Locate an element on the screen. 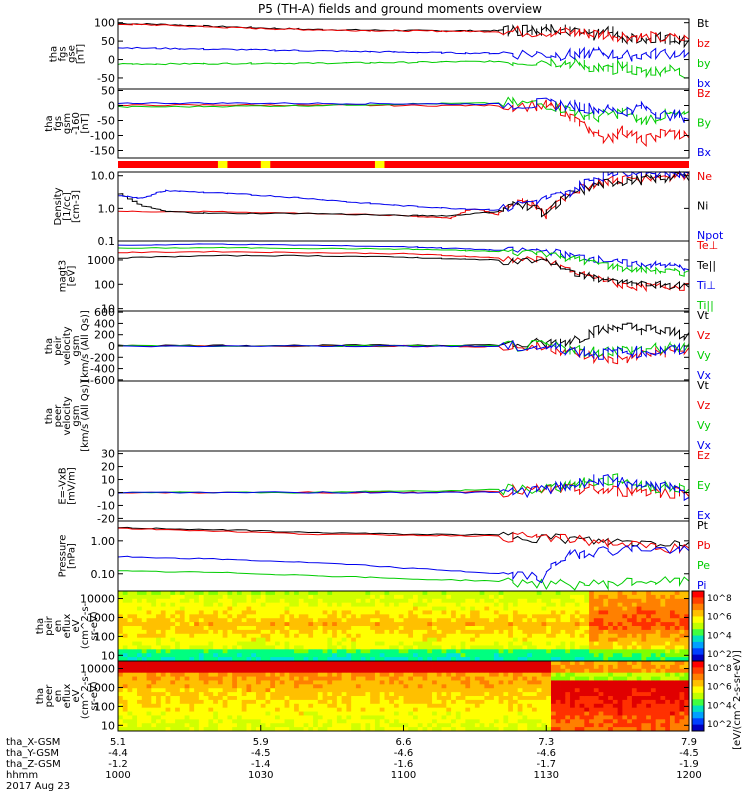  legend-entry: Ne is located at coordinates (704, 176).